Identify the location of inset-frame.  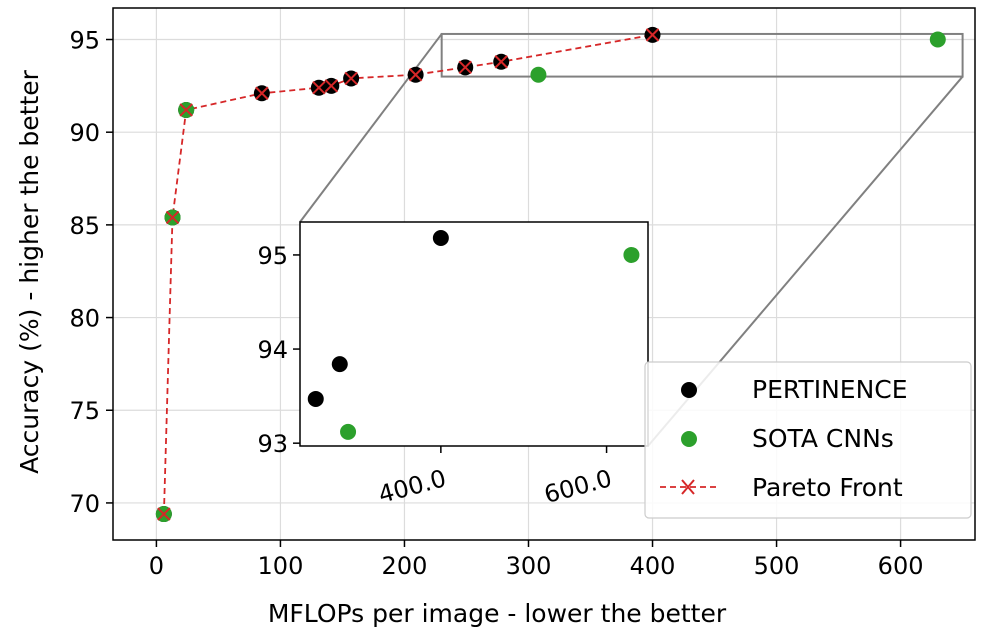
(474, 334).